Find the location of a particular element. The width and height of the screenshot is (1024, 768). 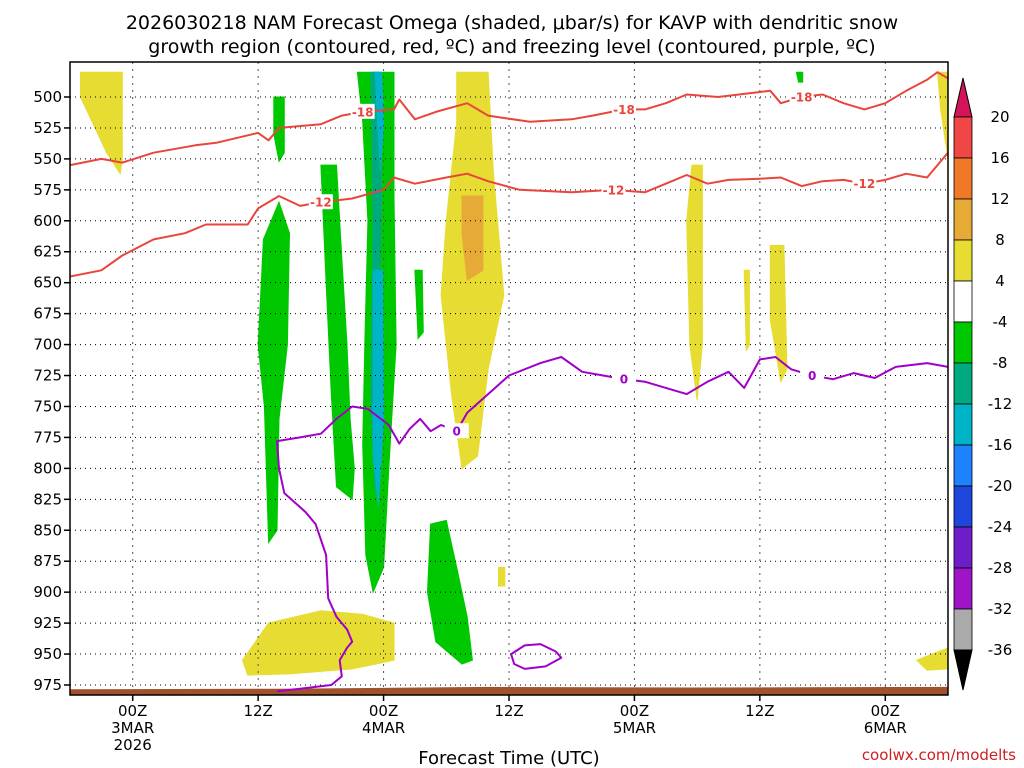

colorbar-label: -32 is located at coordinates (1000, 609).